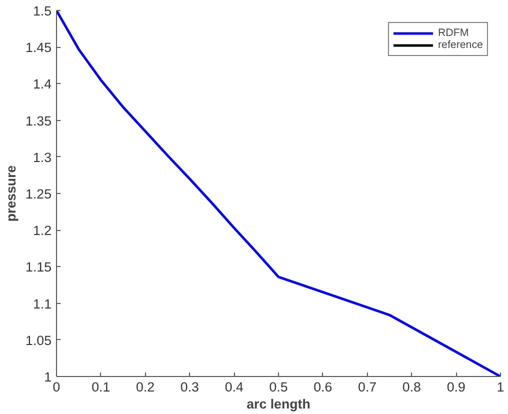 Image resolution: width=508 pixels, height=414 pixels. Describe the element at coordinates (278, 387) in the screenshot. I see `x-tick-label: 0.5` at that location.